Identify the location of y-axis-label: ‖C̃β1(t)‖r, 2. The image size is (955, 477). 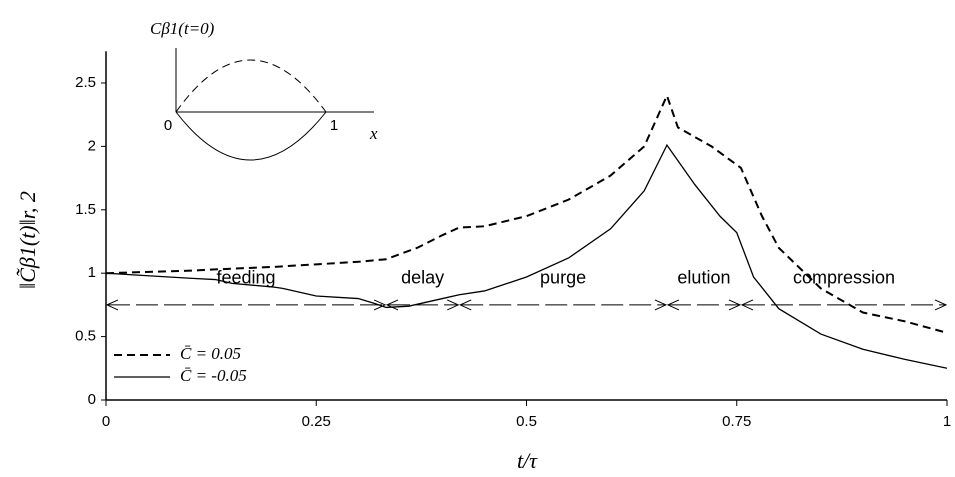
(27, 240).